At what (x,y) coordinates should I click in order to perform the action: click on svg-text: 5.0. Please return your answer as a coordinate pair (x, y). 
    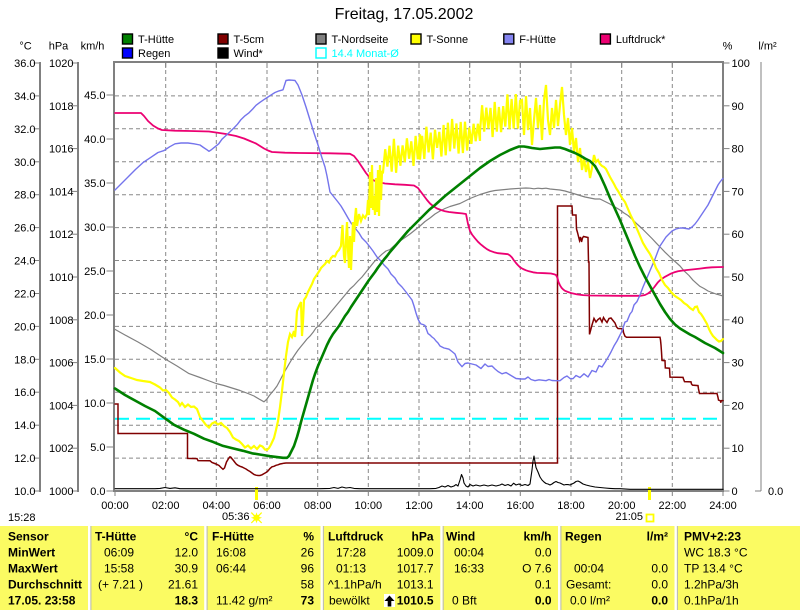
    Looking at the image, I should click on (97, 448).